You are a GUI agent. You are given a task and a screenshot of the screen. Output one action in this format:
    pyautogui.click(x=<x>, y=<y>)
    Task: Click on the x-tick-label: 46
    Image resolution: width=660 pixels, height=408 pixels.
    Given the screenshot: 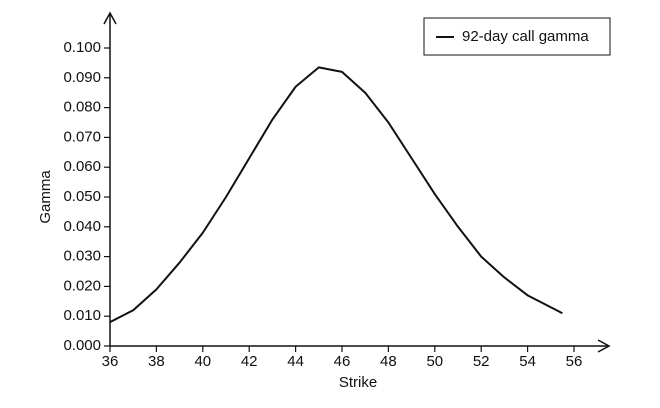 What is the action you would take?
    pyautogui.click(x=342, y=361)
    